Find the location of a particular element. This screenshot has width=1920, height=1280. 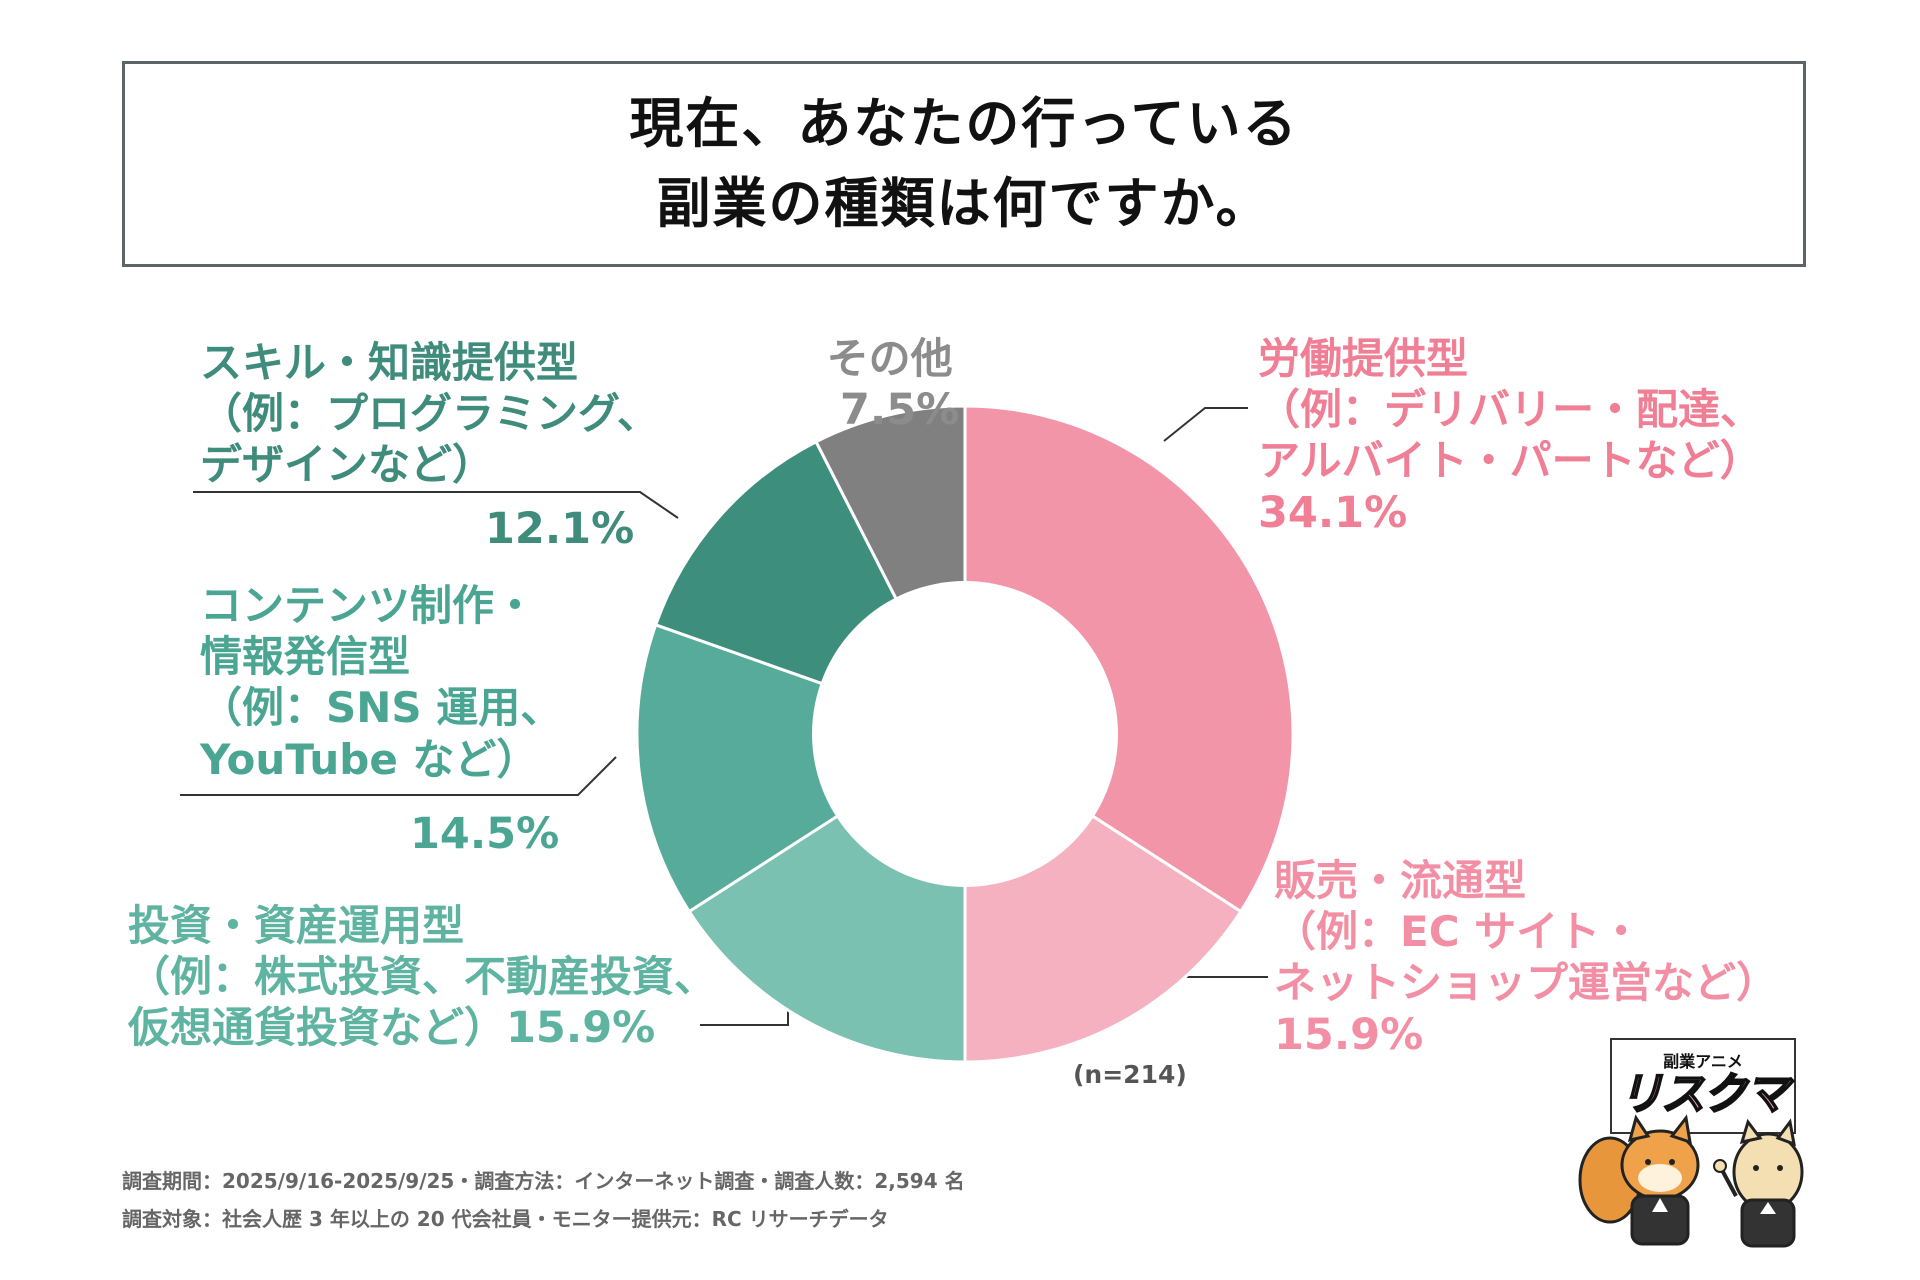

label-invest-line-2: （例：株式投資、不動産投資、 is located at coordinates (422, 977).